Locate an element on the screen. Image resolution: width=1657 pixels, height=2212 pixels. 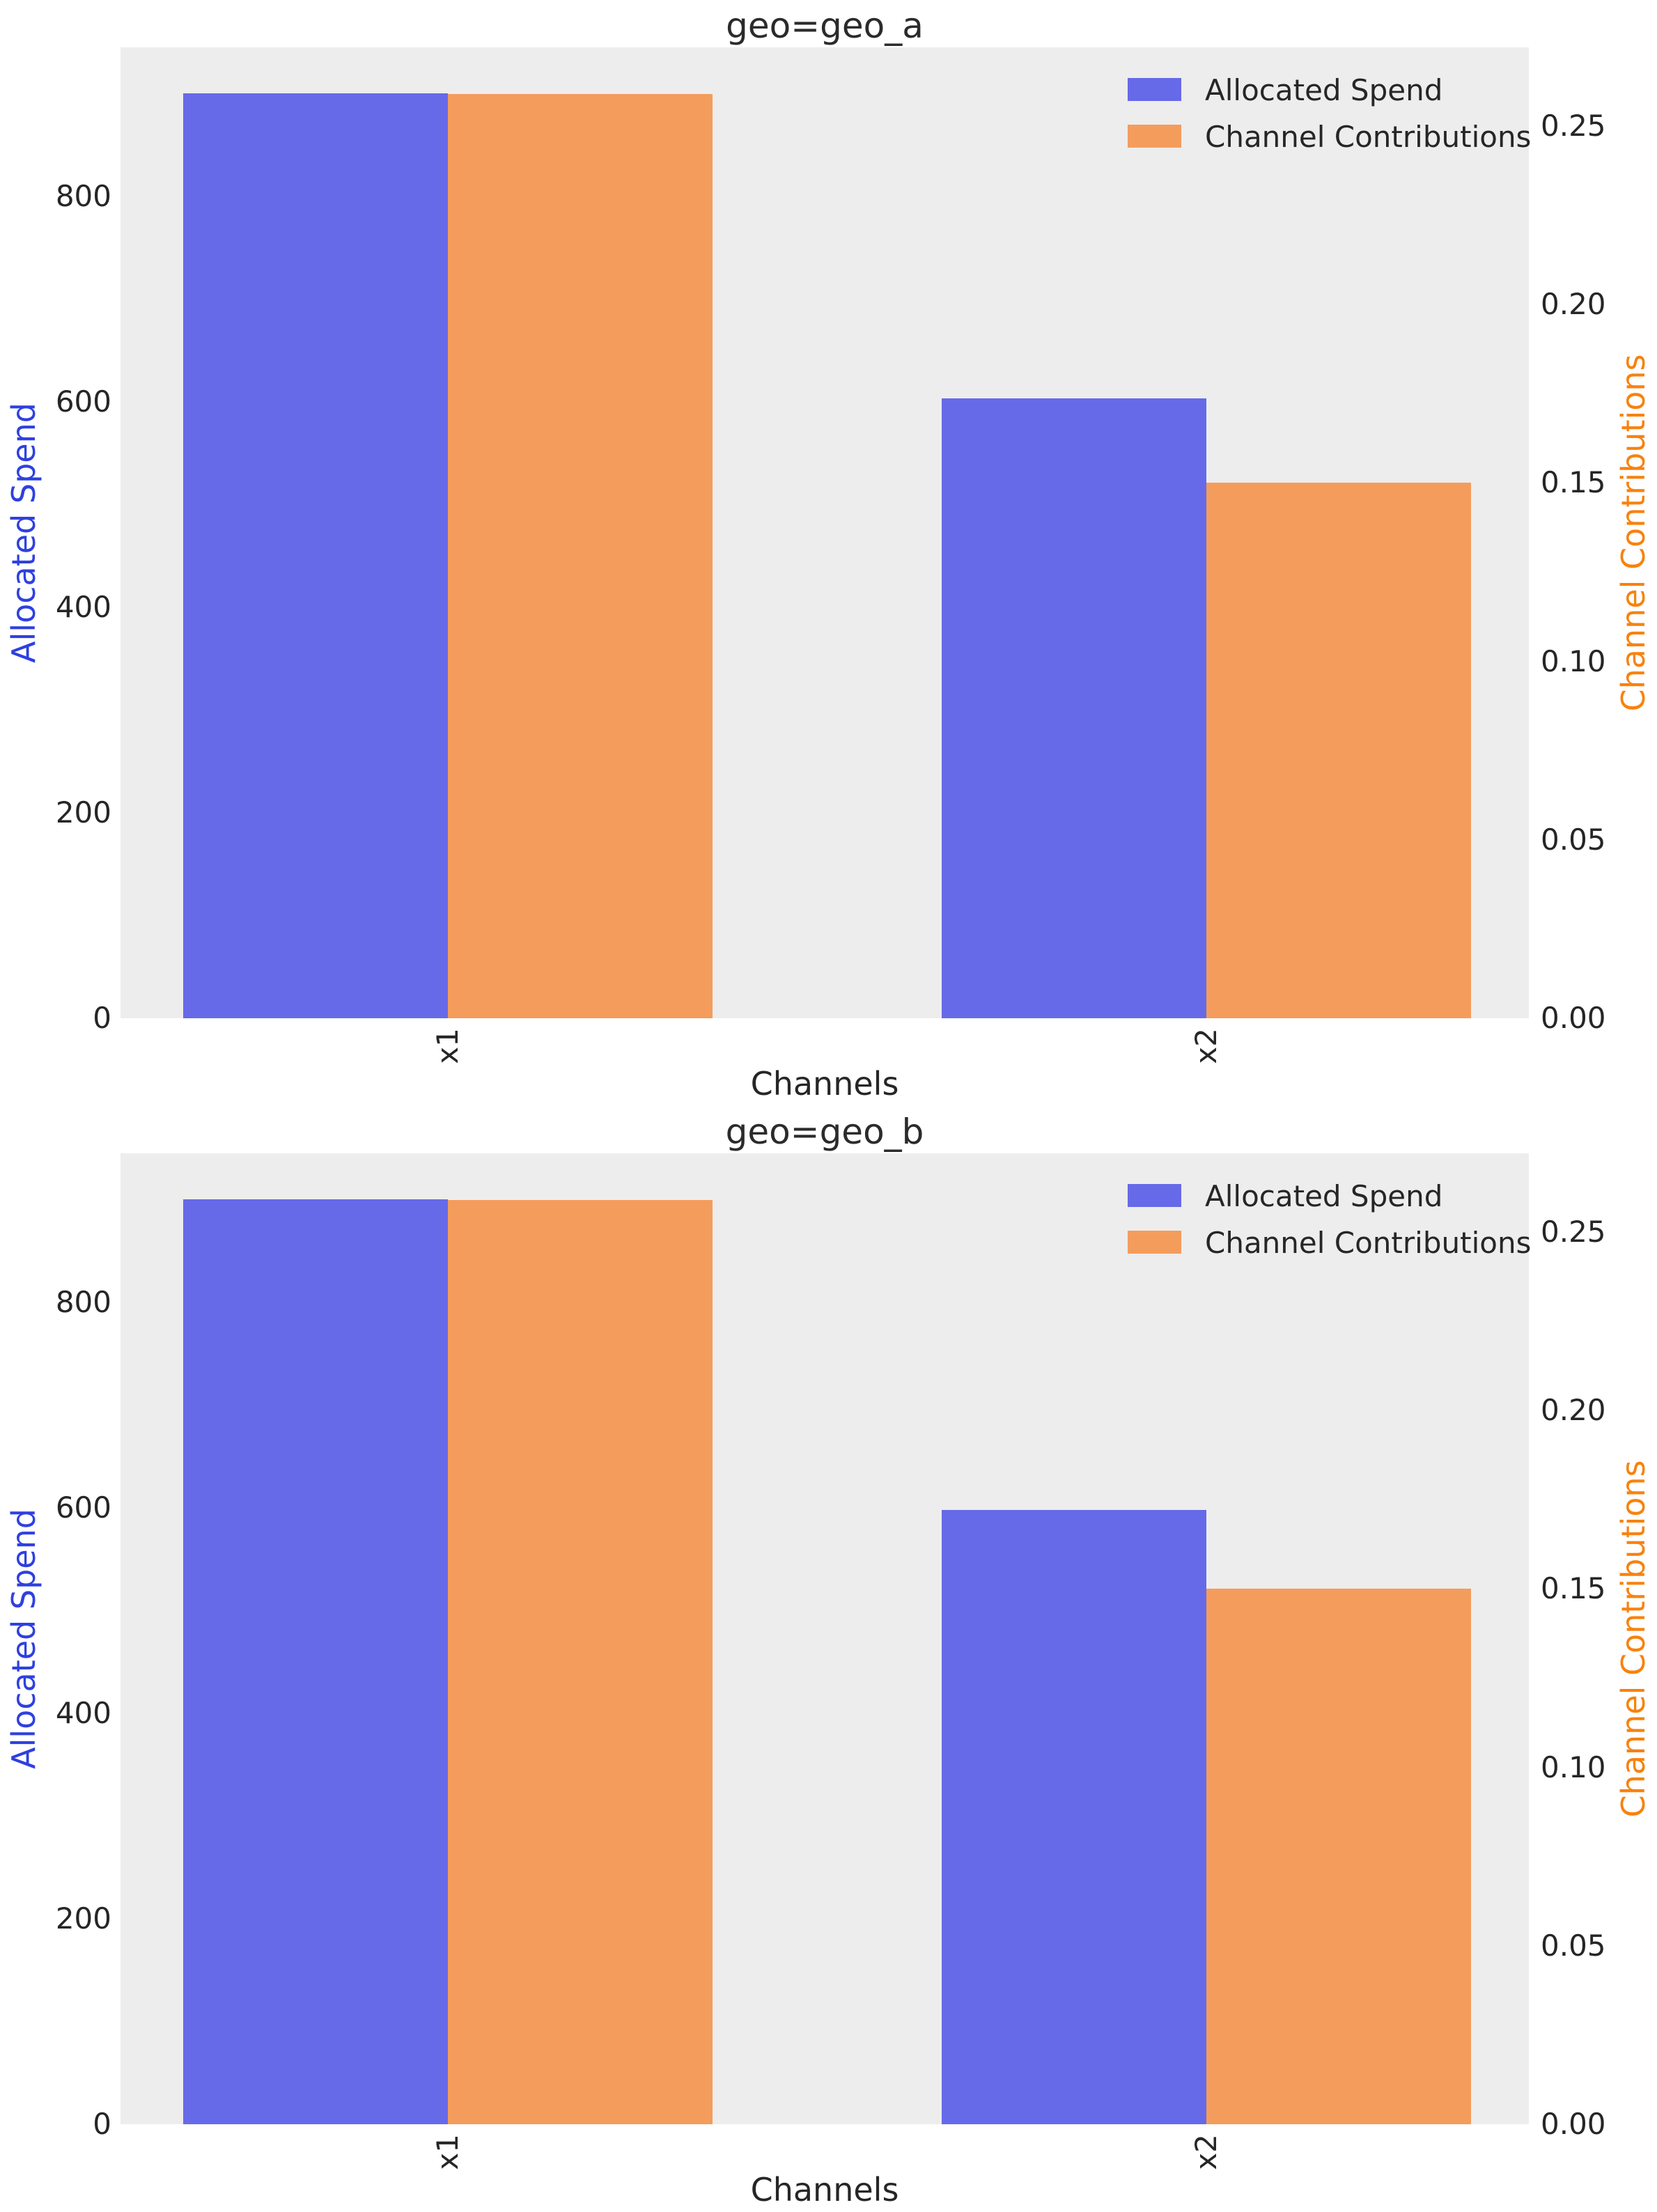
subplot-title: geo=geo_b is located at coordinates (824, 1132).